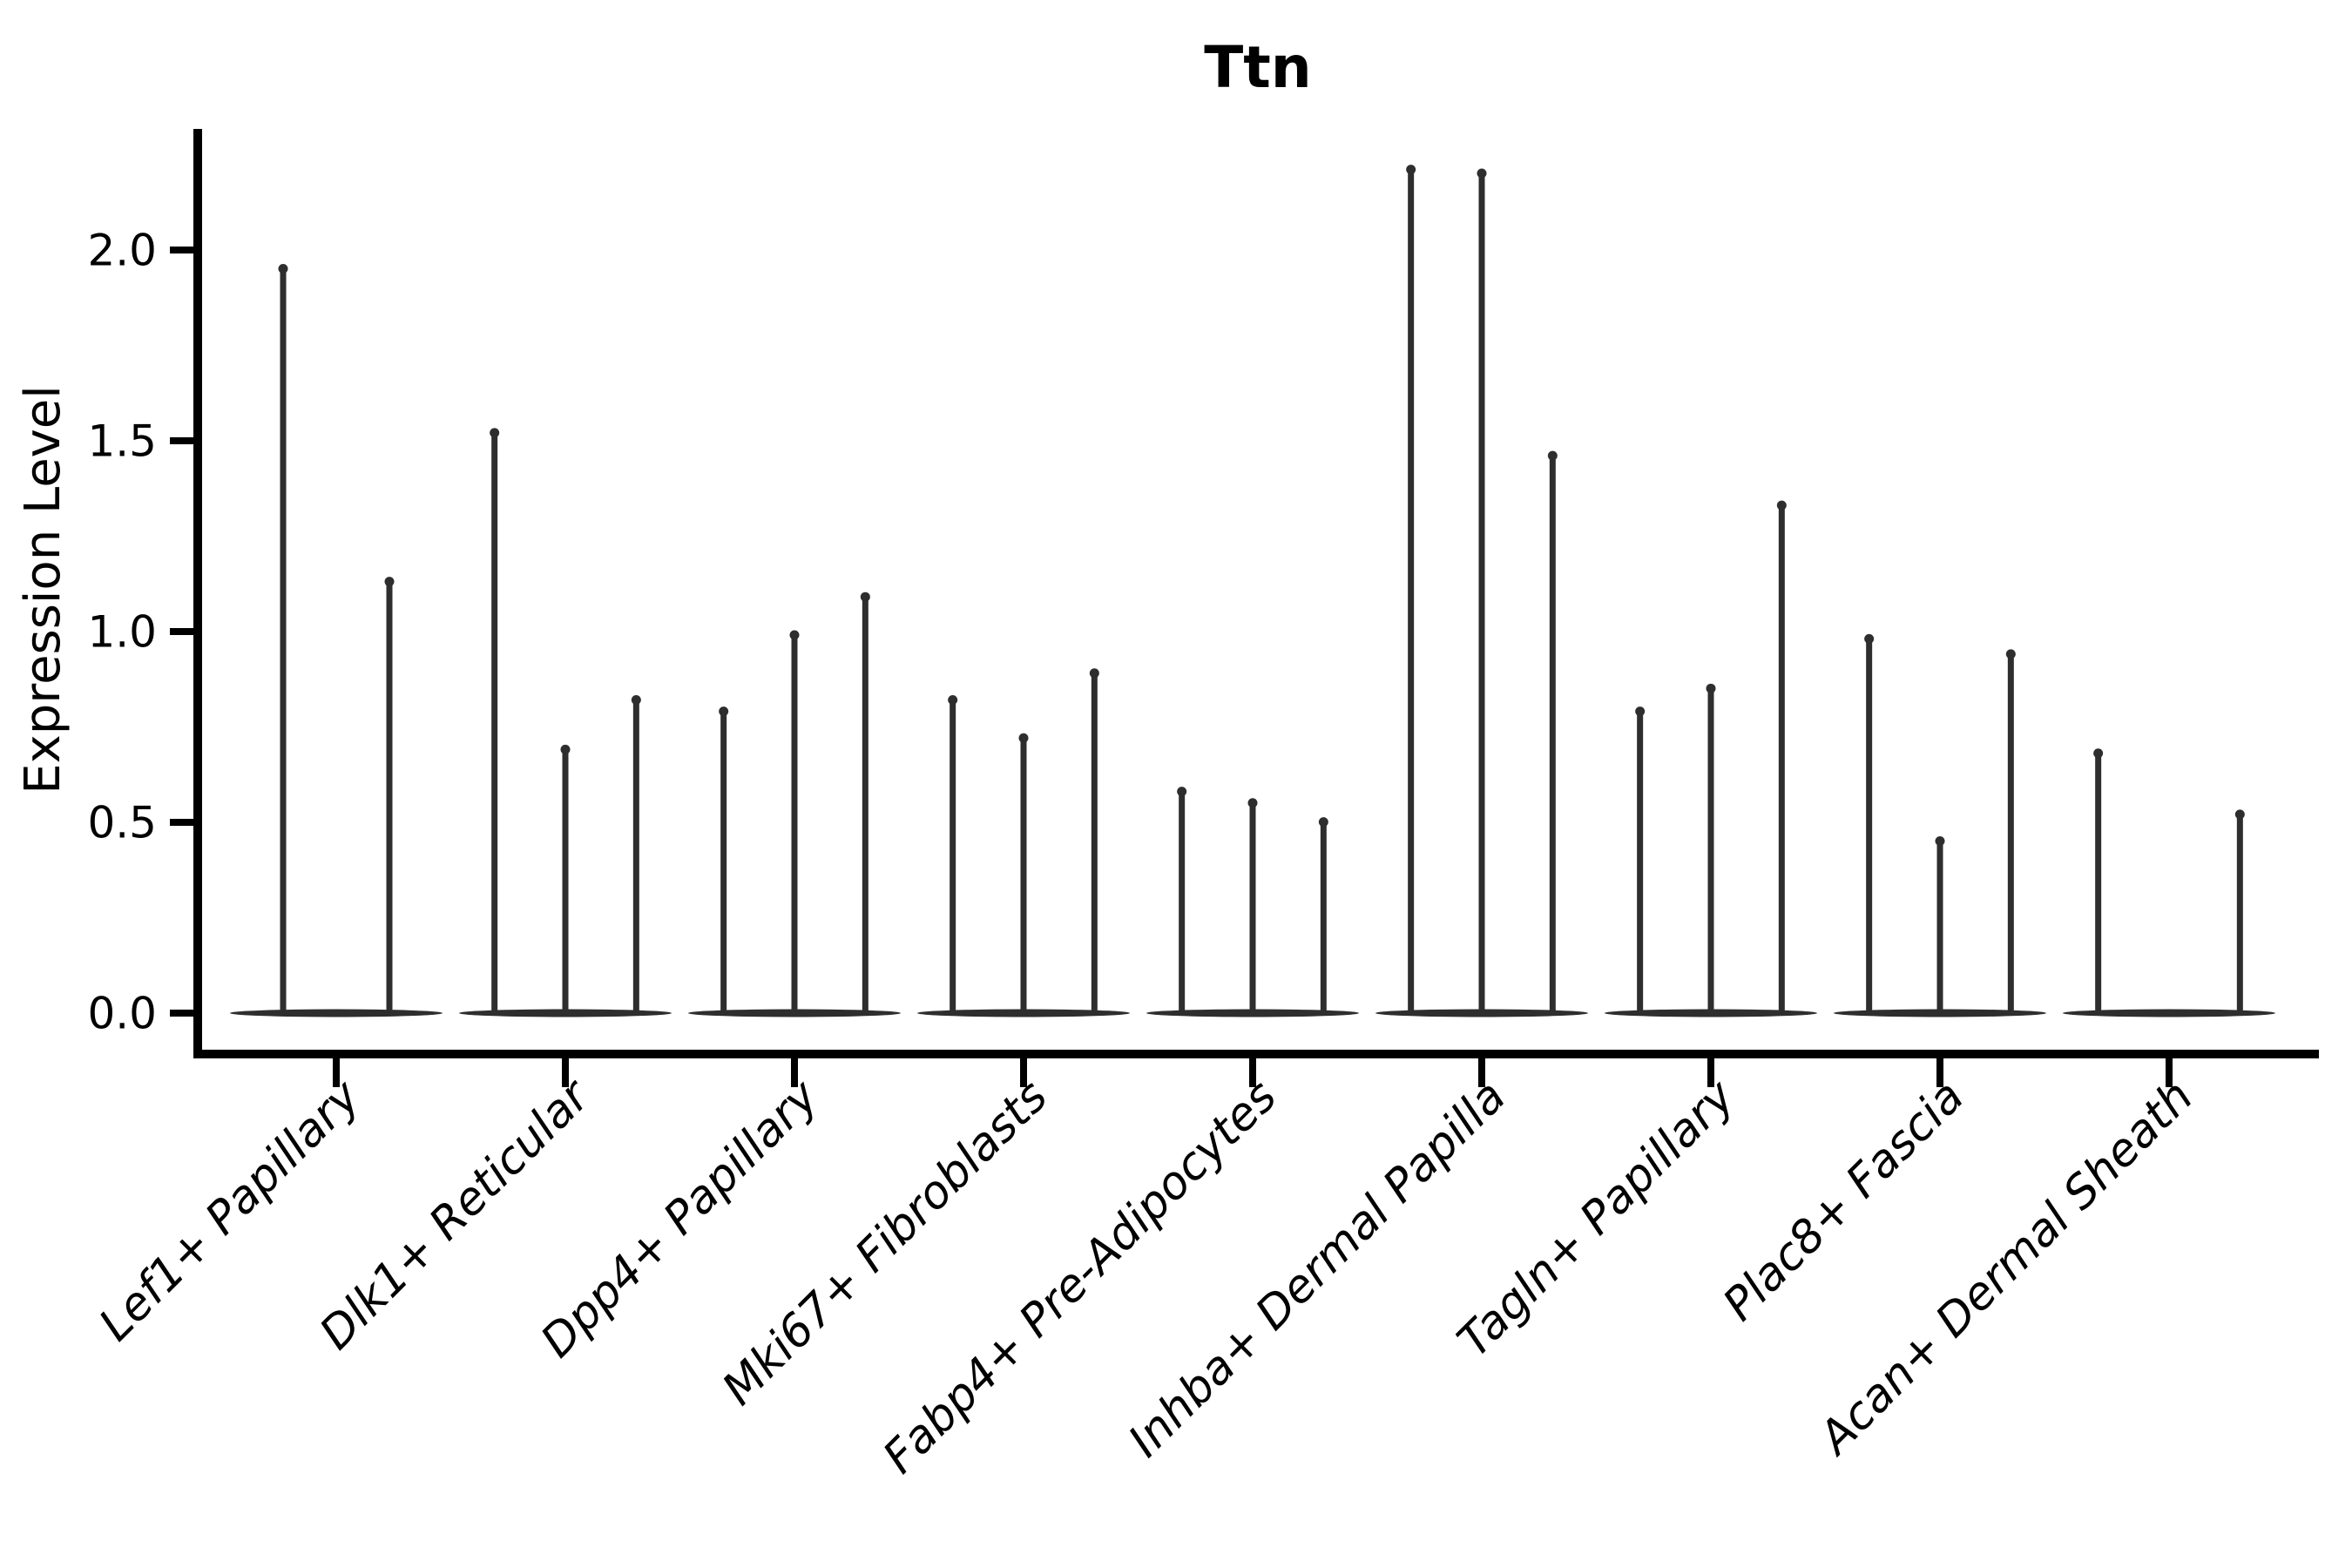 This screenshot has height=1568, width=2352. Describe the element at coordinates (122, 251) in the screenshot. I see `y-tick-label: 2.0` at that location.